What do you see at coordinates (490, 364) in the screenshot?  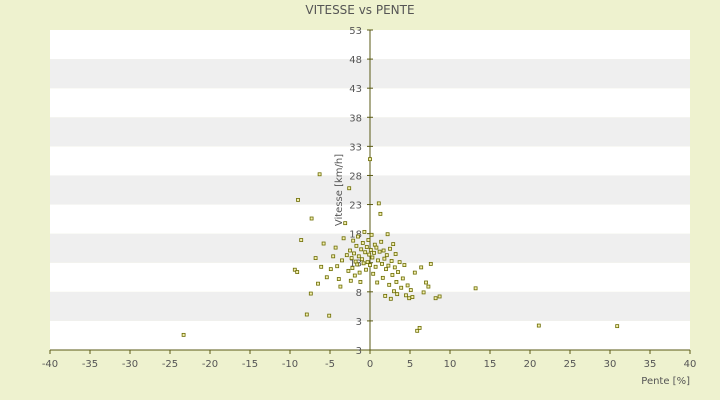 I see `x-tick-label: 15` at bounding box center [490, 364].